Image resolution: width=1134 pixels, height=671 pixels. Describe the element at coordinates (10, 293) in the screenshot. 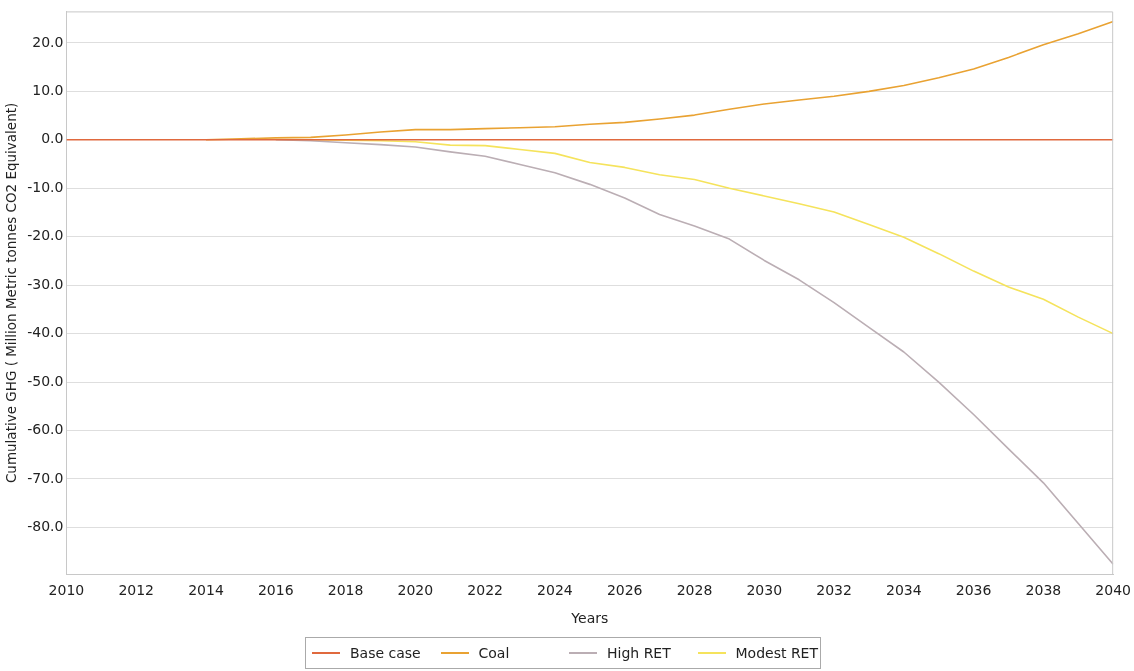

I see `y-axis-title: Cumulative GHG ( Million Metric tonnes CO2 Equivalent)` at that location.